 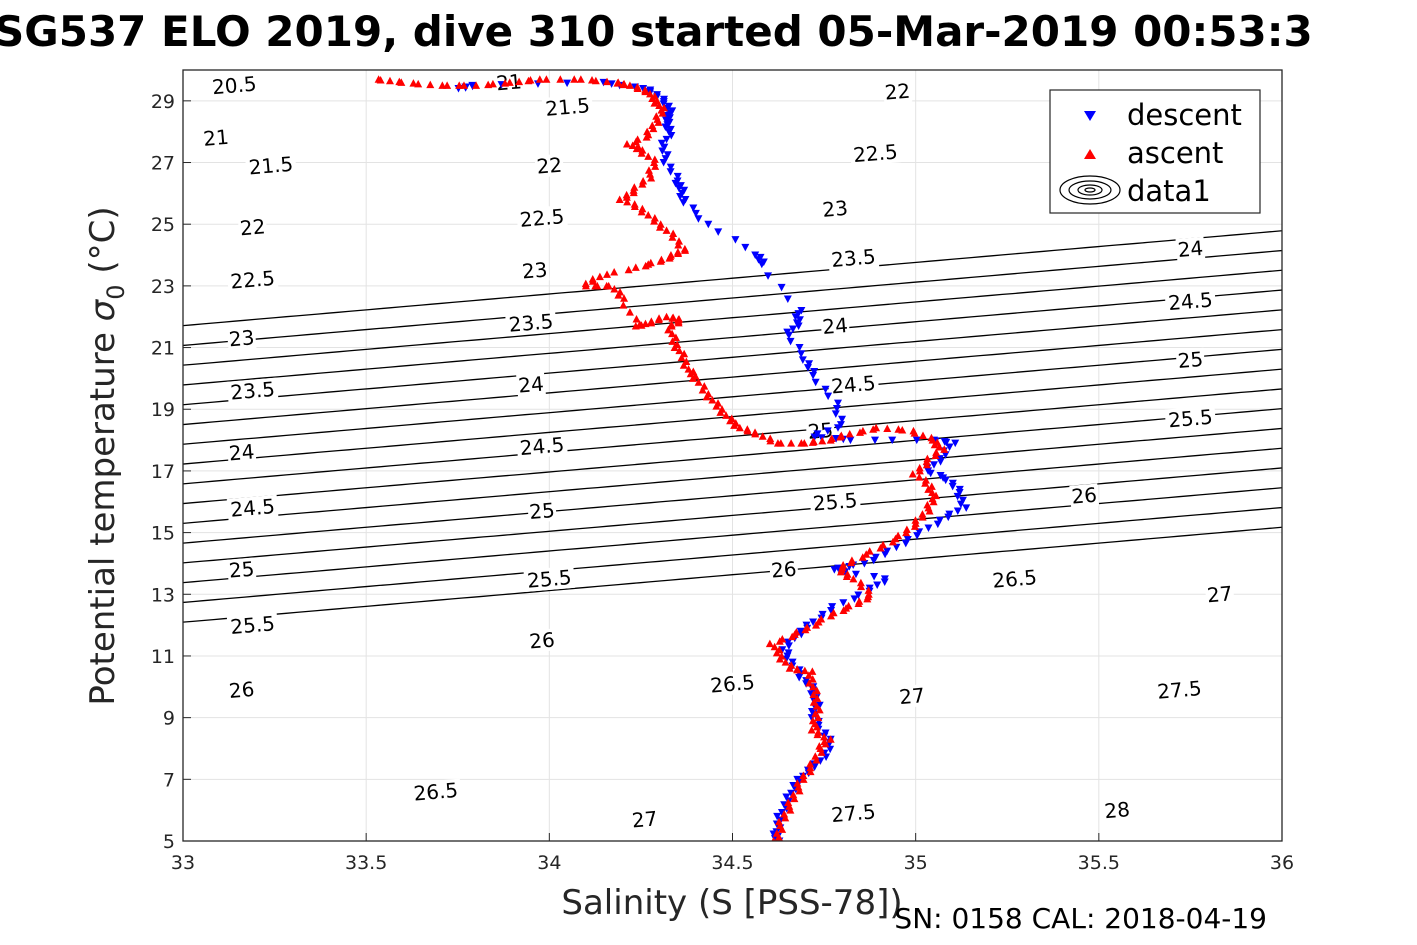 I want to click on contour-label: 26.5, so click(x=435, y=792).